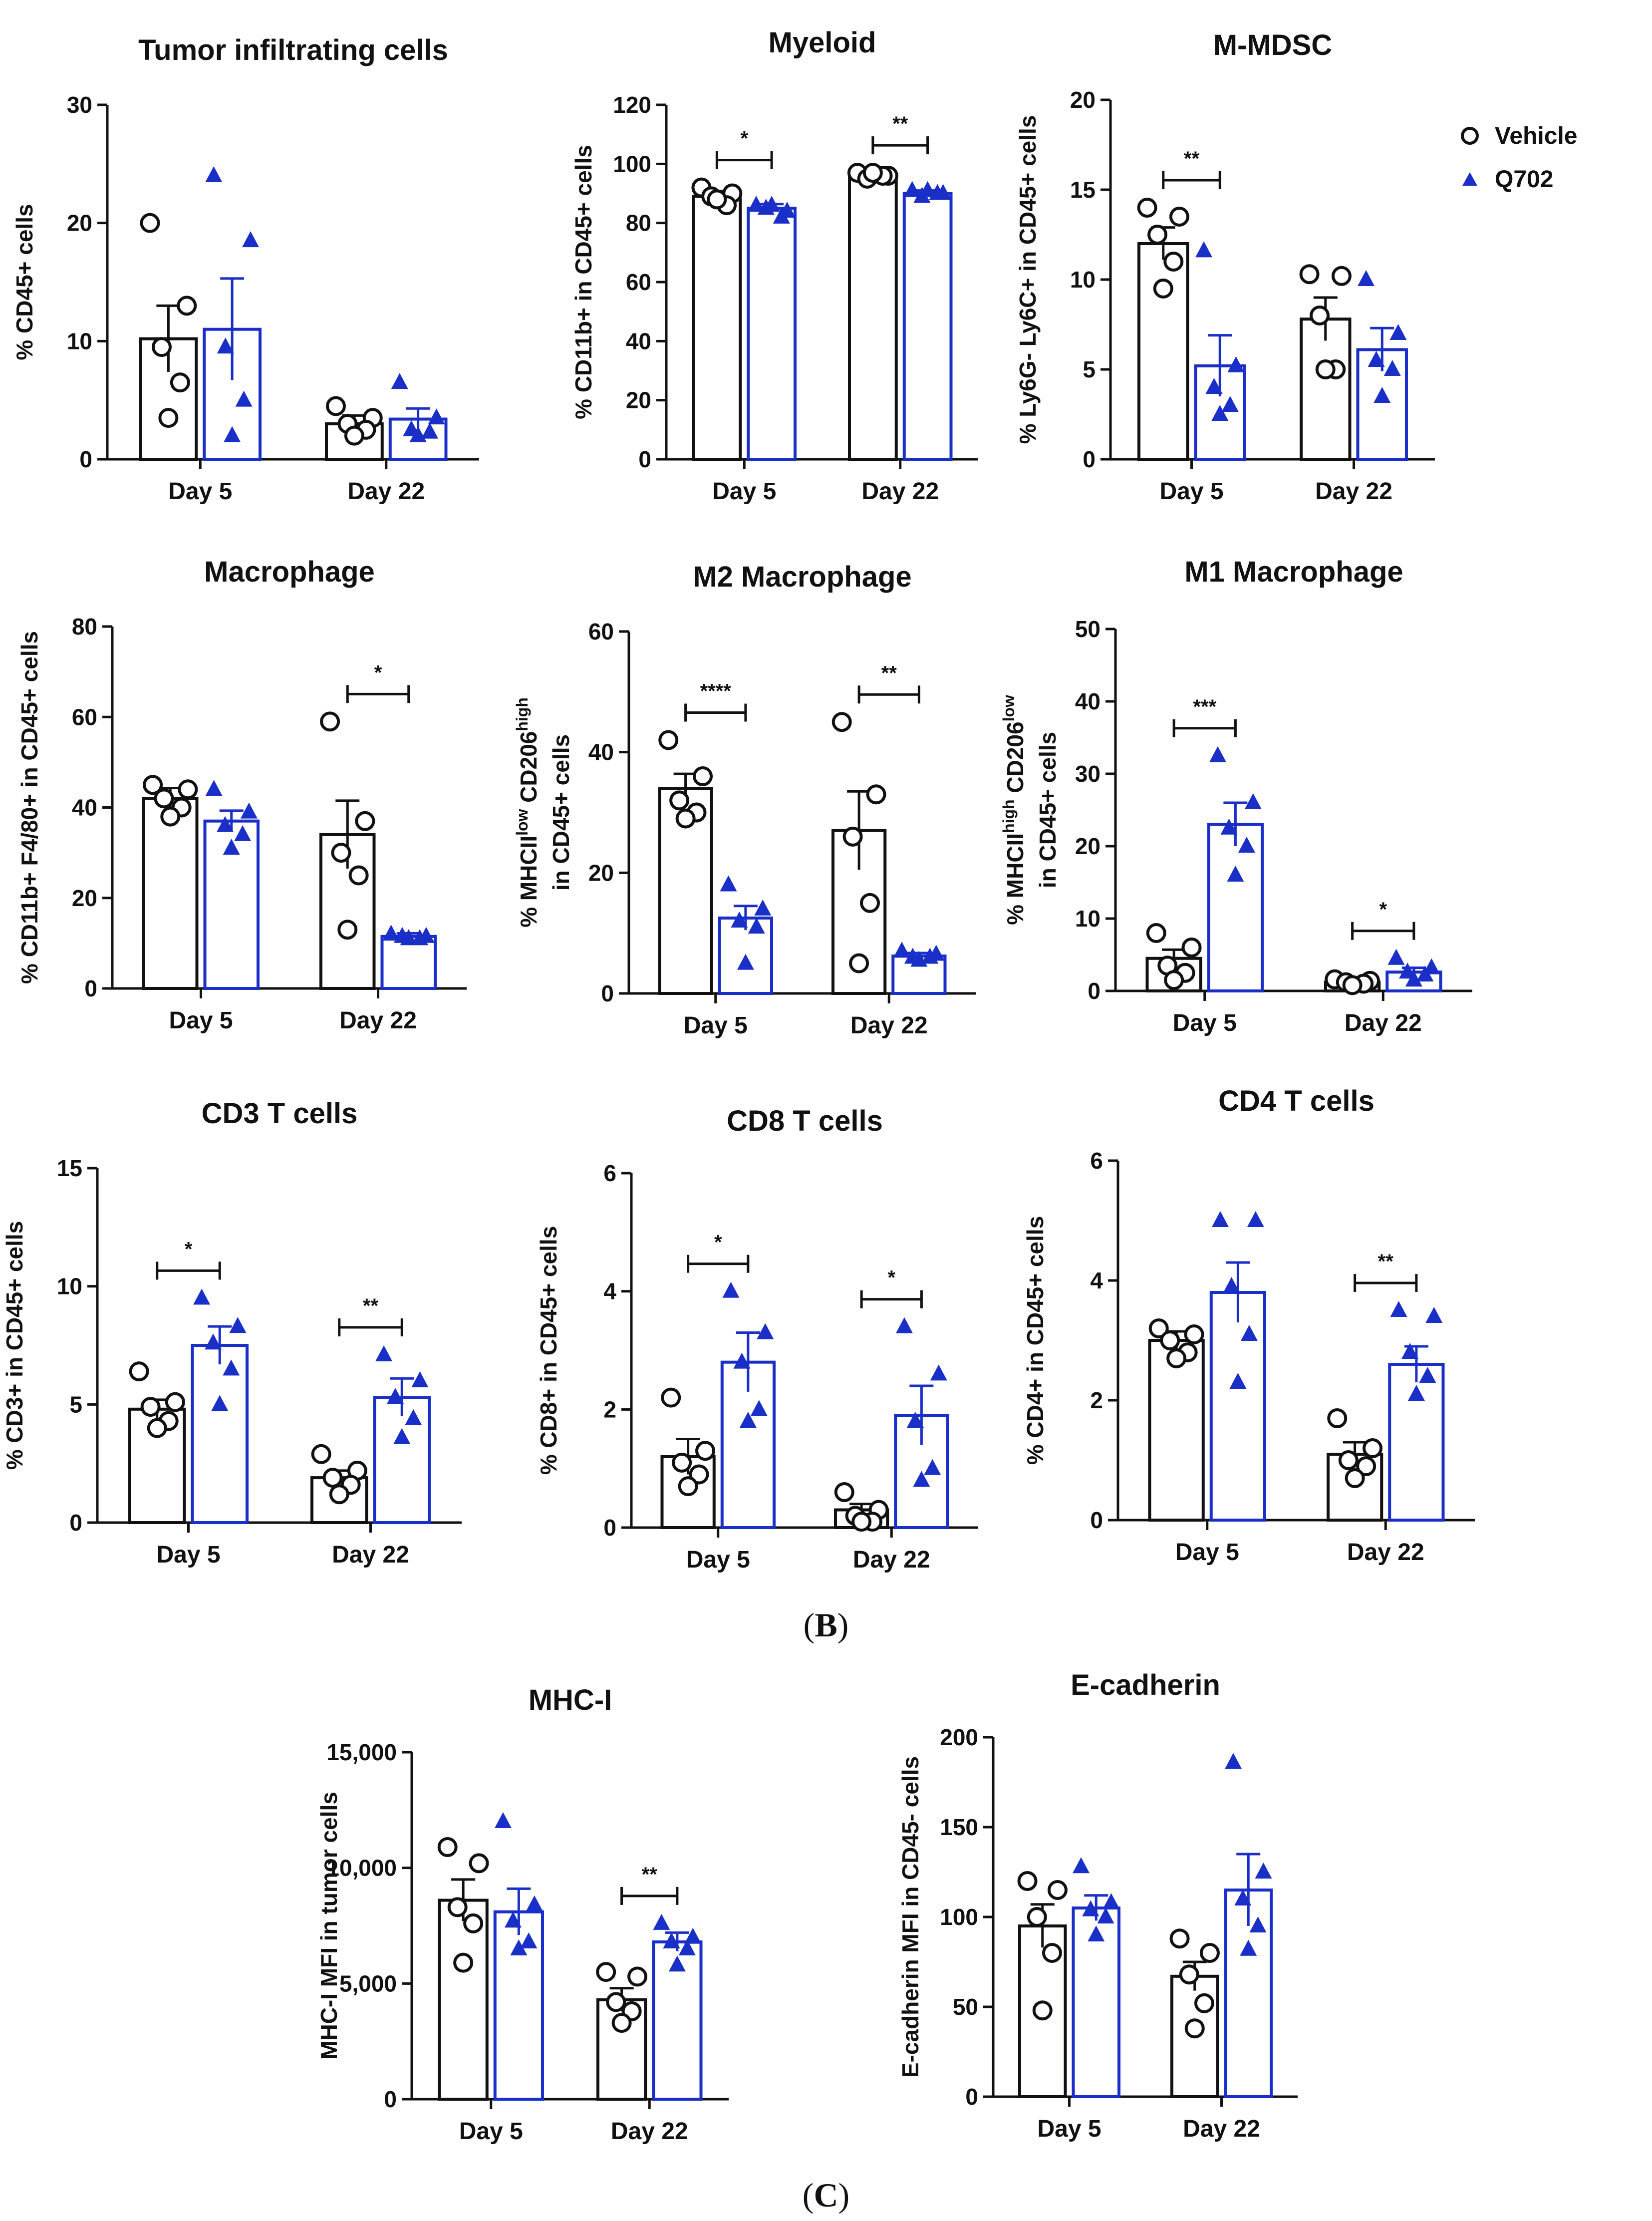 The width and height of the screenshot is (1652, 2221). I want to click on legend-q702-label: Q702, so click(1524, 179).